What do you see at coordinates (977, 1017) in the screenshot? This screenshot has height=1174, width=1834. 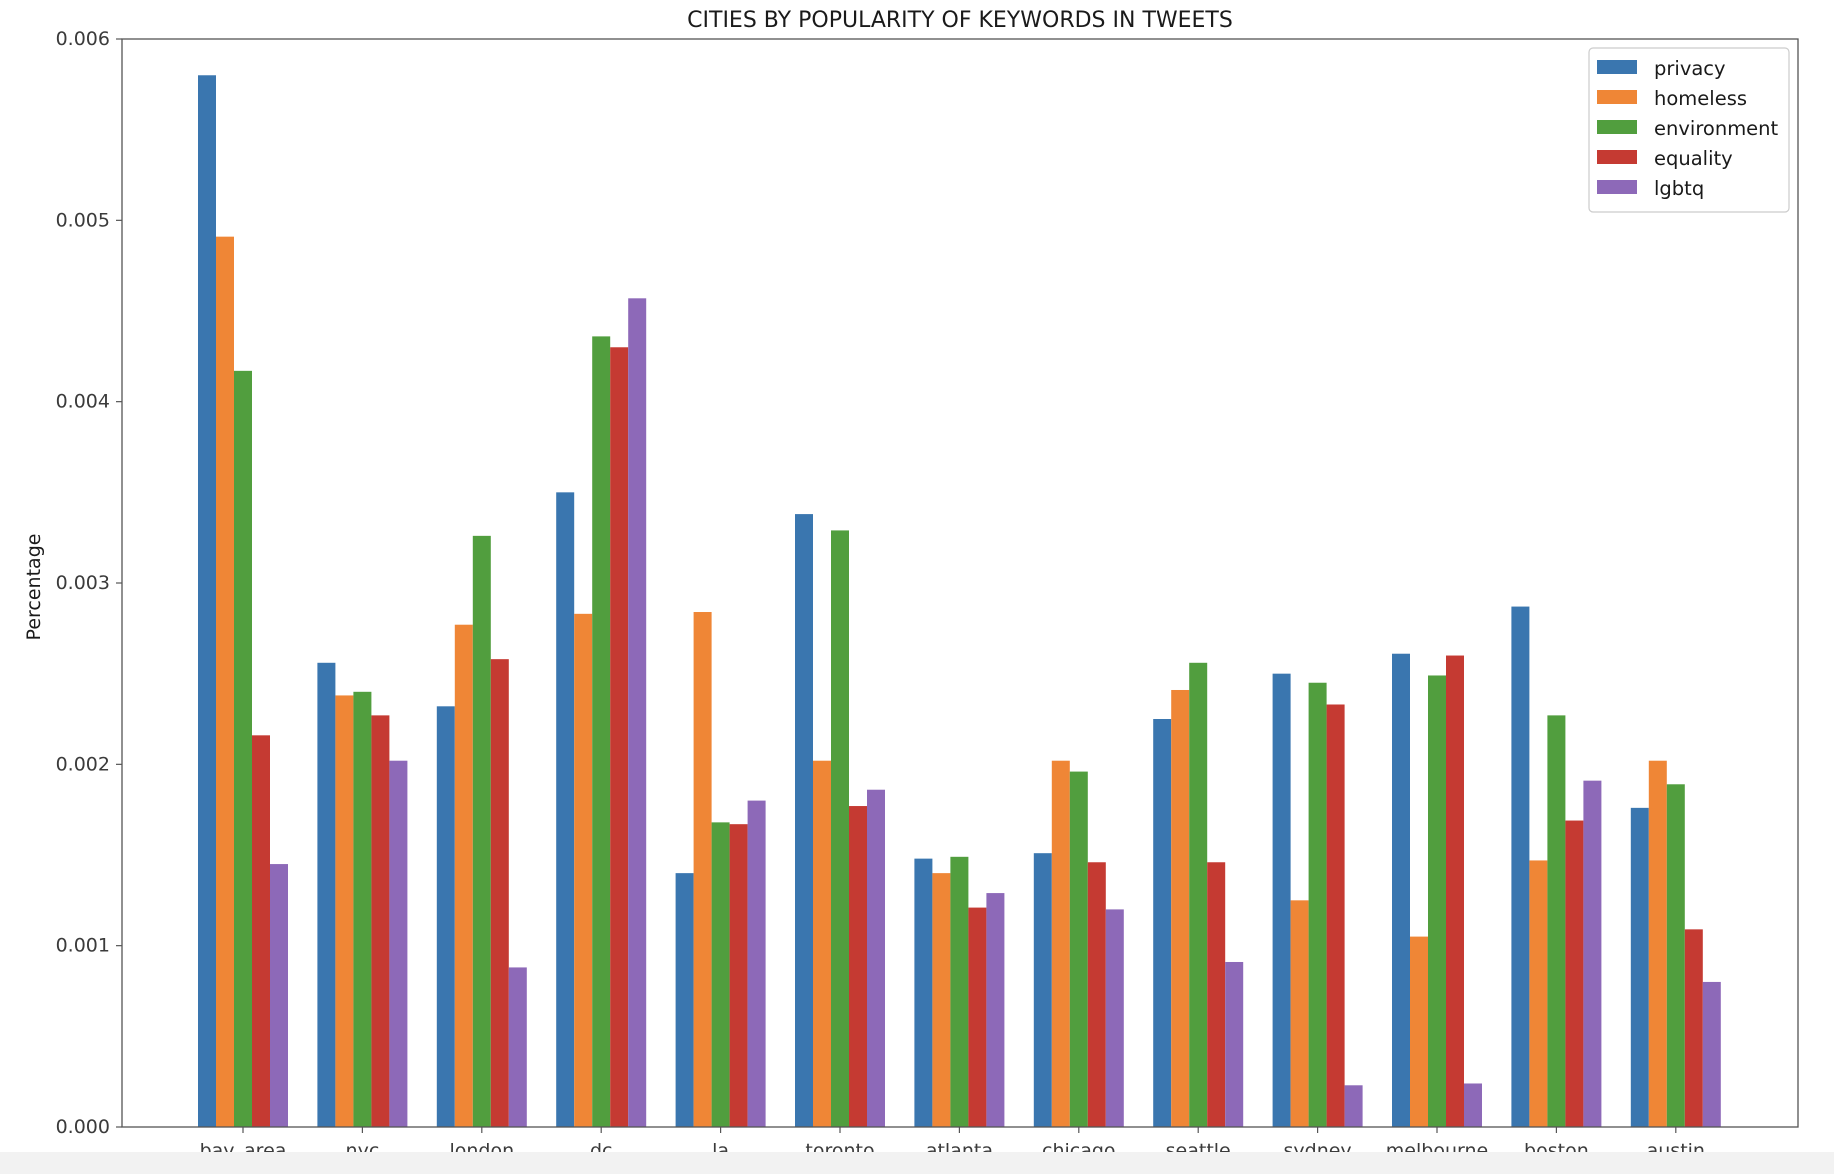 I see `bar-equality-atlanta` at bounding box center [977, 1017].